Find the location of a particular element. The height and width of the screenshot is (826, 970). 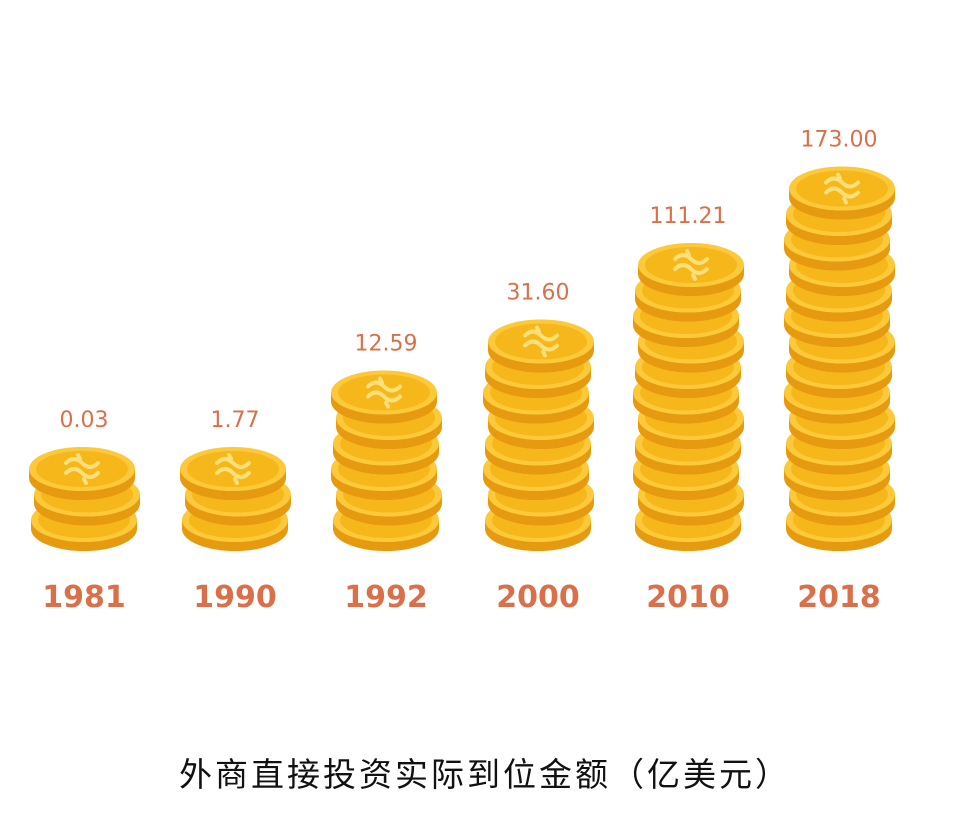

value-label: 31.60 is located at coordinates (538, 293).